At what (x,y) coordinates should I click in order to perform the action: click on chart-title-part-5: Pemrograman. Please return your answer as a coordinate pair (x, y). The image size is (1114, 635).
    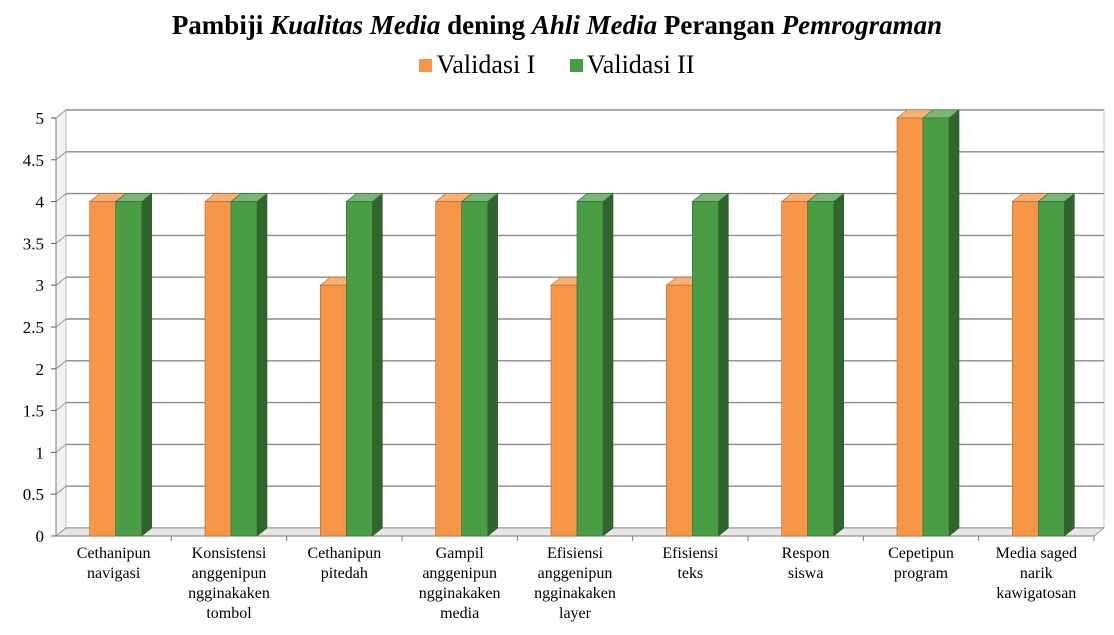
    Looking at the image, I should click on (862, 25).